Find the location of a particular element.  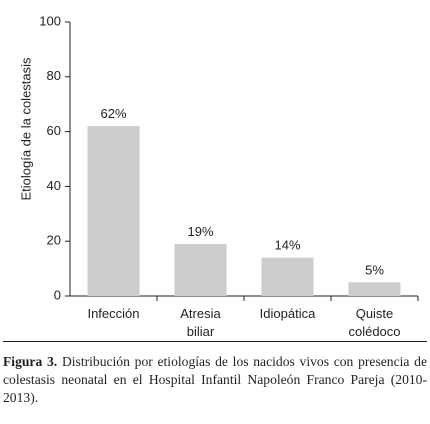

x-tick-label: Atresia is located at coordinates (200, 313).